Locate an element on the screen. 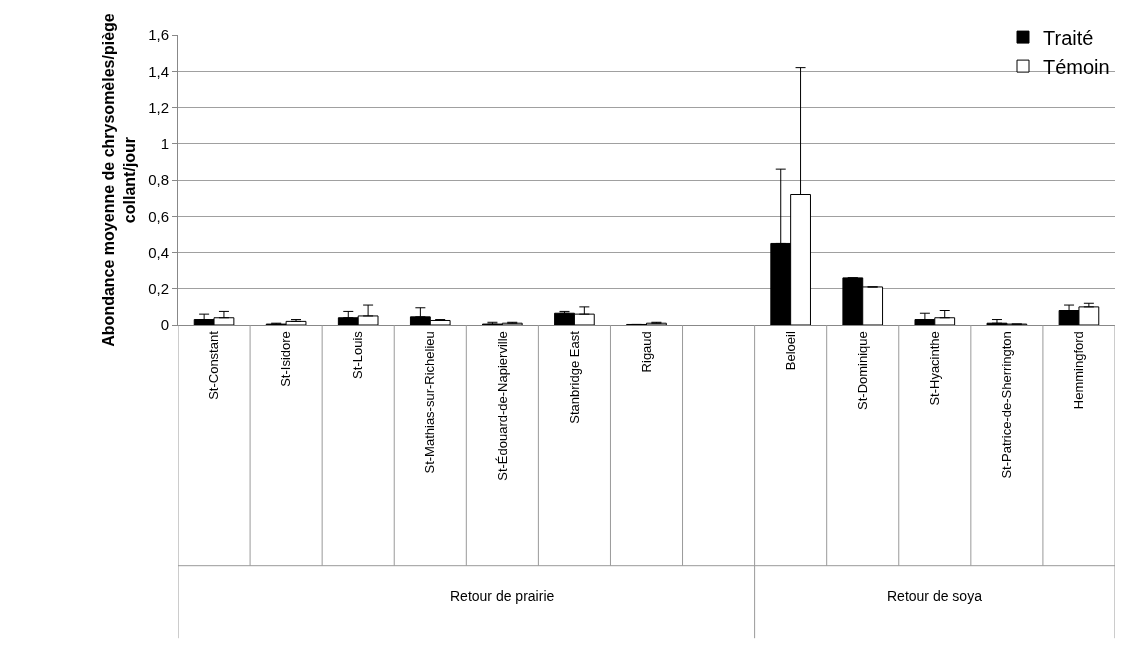  x-tick-label: Stanbridge East is located at coordinates (574, 377).